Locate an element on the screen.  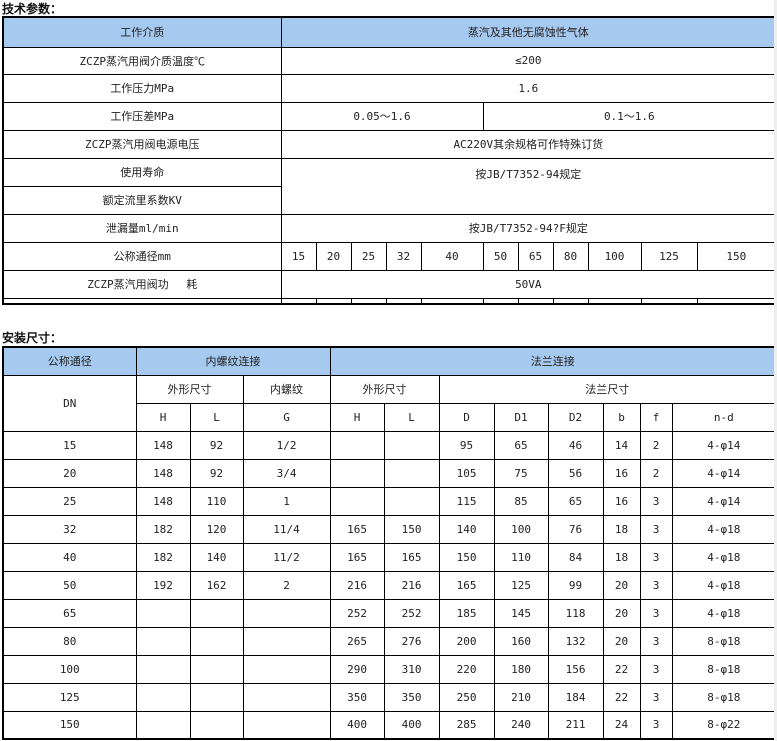
table-row: 100 290 310 220 180 156 22 3 8-φ18 is located at coordinates (389, 669).